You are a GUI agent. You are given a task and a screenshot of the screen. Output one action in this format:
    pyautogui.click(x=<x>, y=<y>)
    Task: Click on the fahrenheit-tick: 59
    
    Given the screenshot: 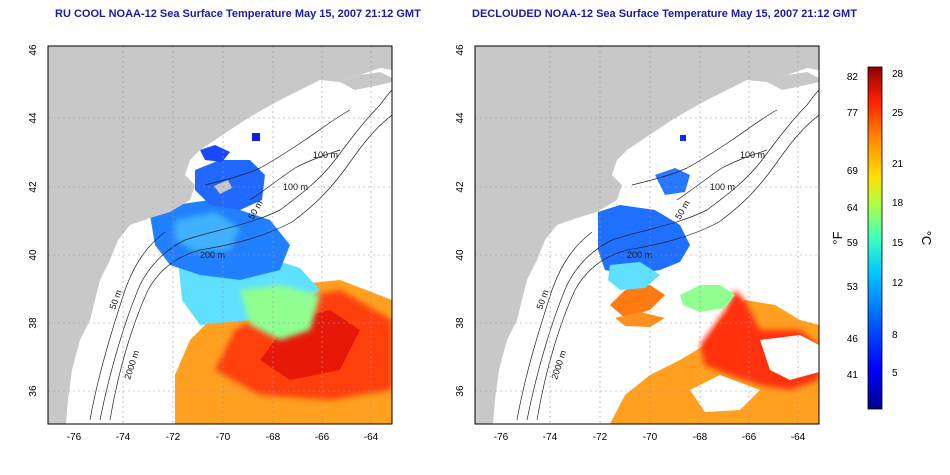 What is the action you would take?
    pyautogui.click(x=853, y=243)
    